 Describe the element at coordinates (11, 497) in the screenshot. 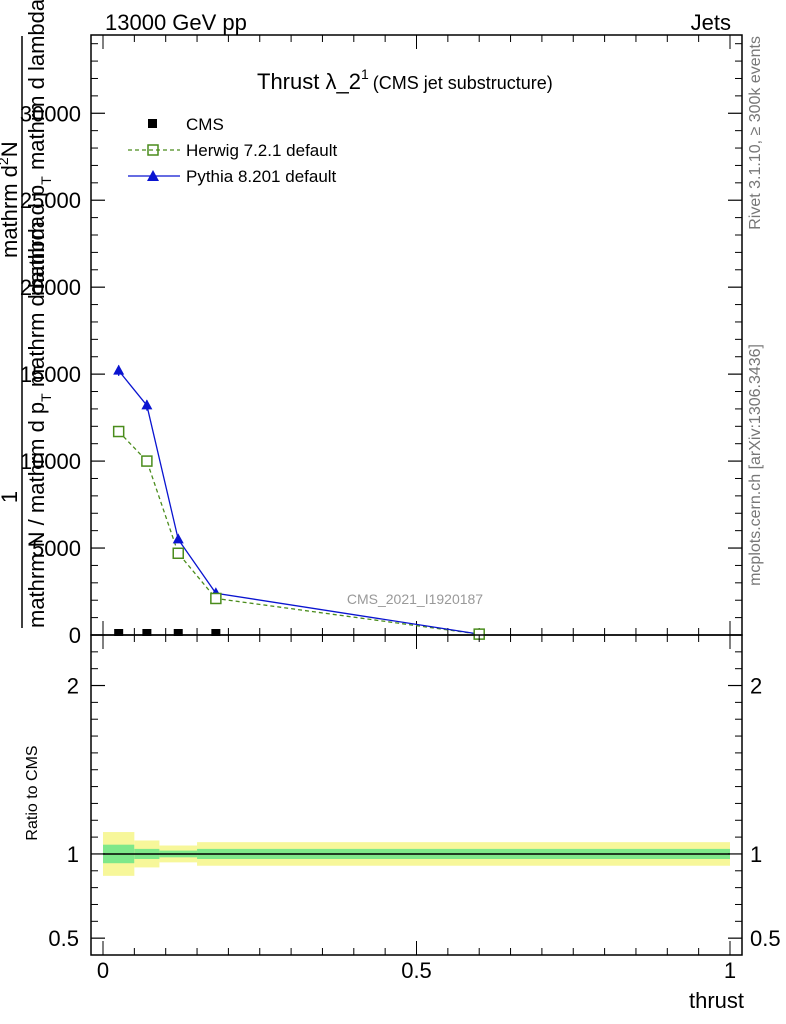

I see `y-label-numerator: 1` at that location.